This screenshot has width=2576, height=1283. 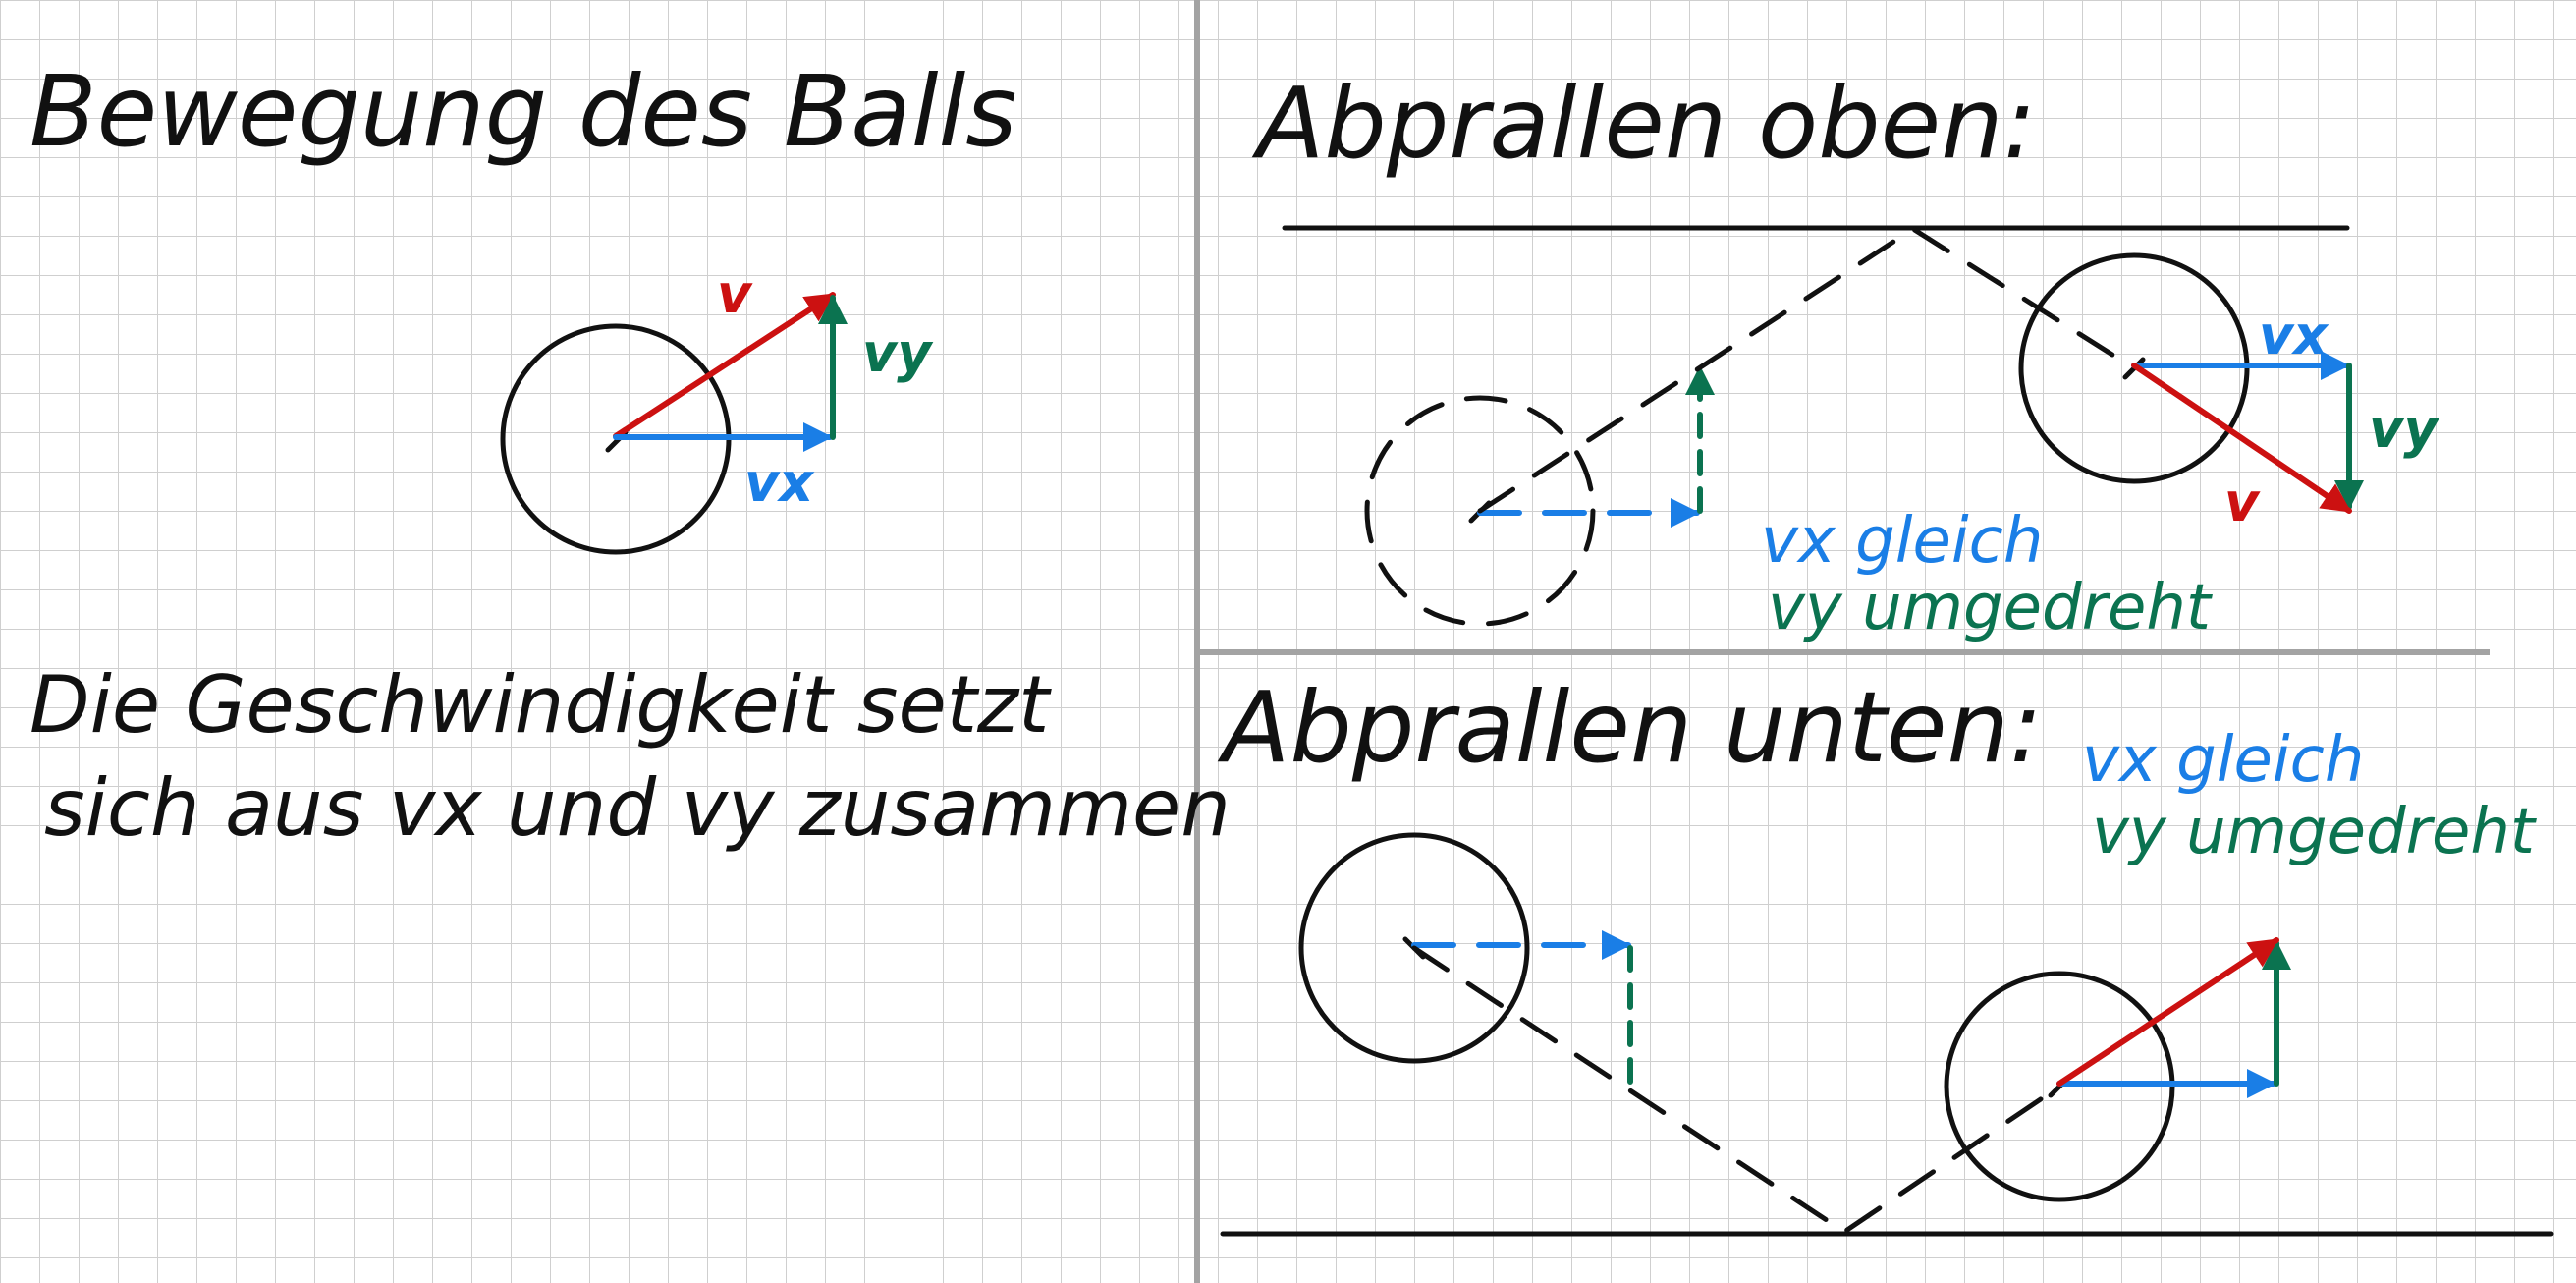 What do you see at coordinates (898, 353) in the screenshot?
I see `label-vy: vy` at bounding box center [898, 353].